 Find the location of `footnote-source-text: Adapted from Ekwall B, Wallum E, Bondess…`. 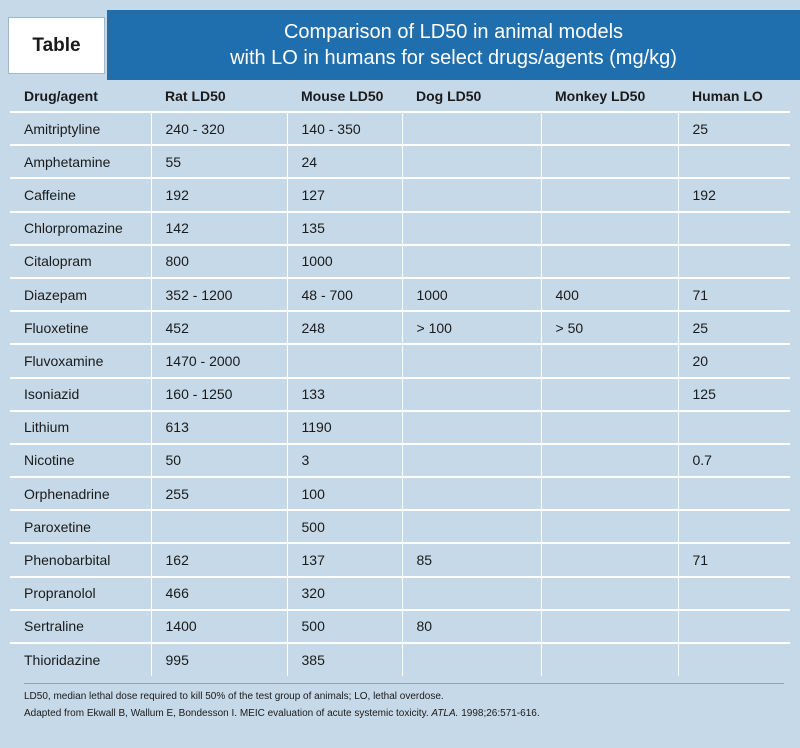

footnote-source-text: Adapted from Ekwall B, Wallum E, Bondess… is located at coordinates (228, 713).